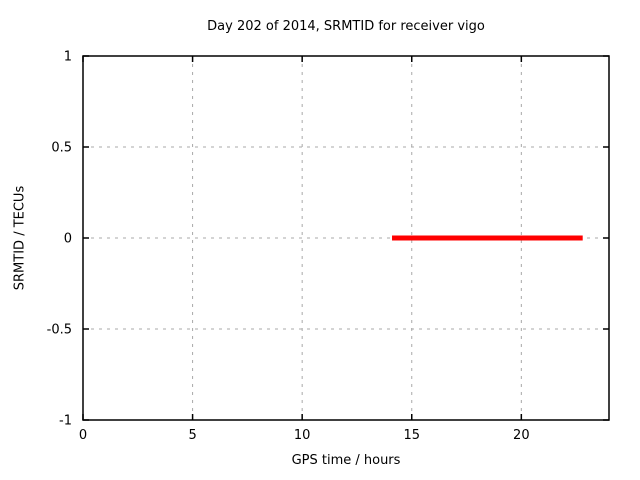 Image resolution: width=640 pixels, height=480 pixels. What do you see at coordinates (68, 239) in the screenshot?
I see `y-tick-label: 0` at bounding box center [68, 239].